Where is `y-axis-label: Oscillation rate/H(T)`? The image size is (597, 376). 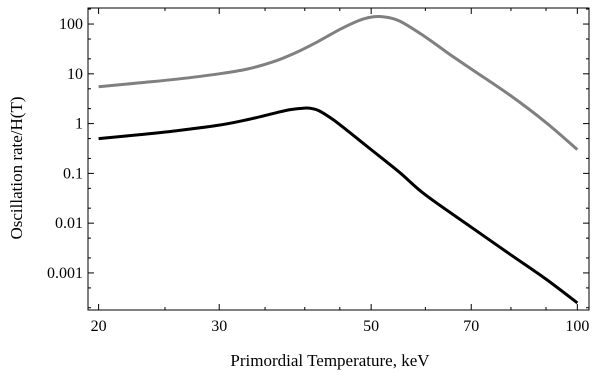 y-axis-label: Oscillation rate/H(T) is located at coordinates (16, 167).